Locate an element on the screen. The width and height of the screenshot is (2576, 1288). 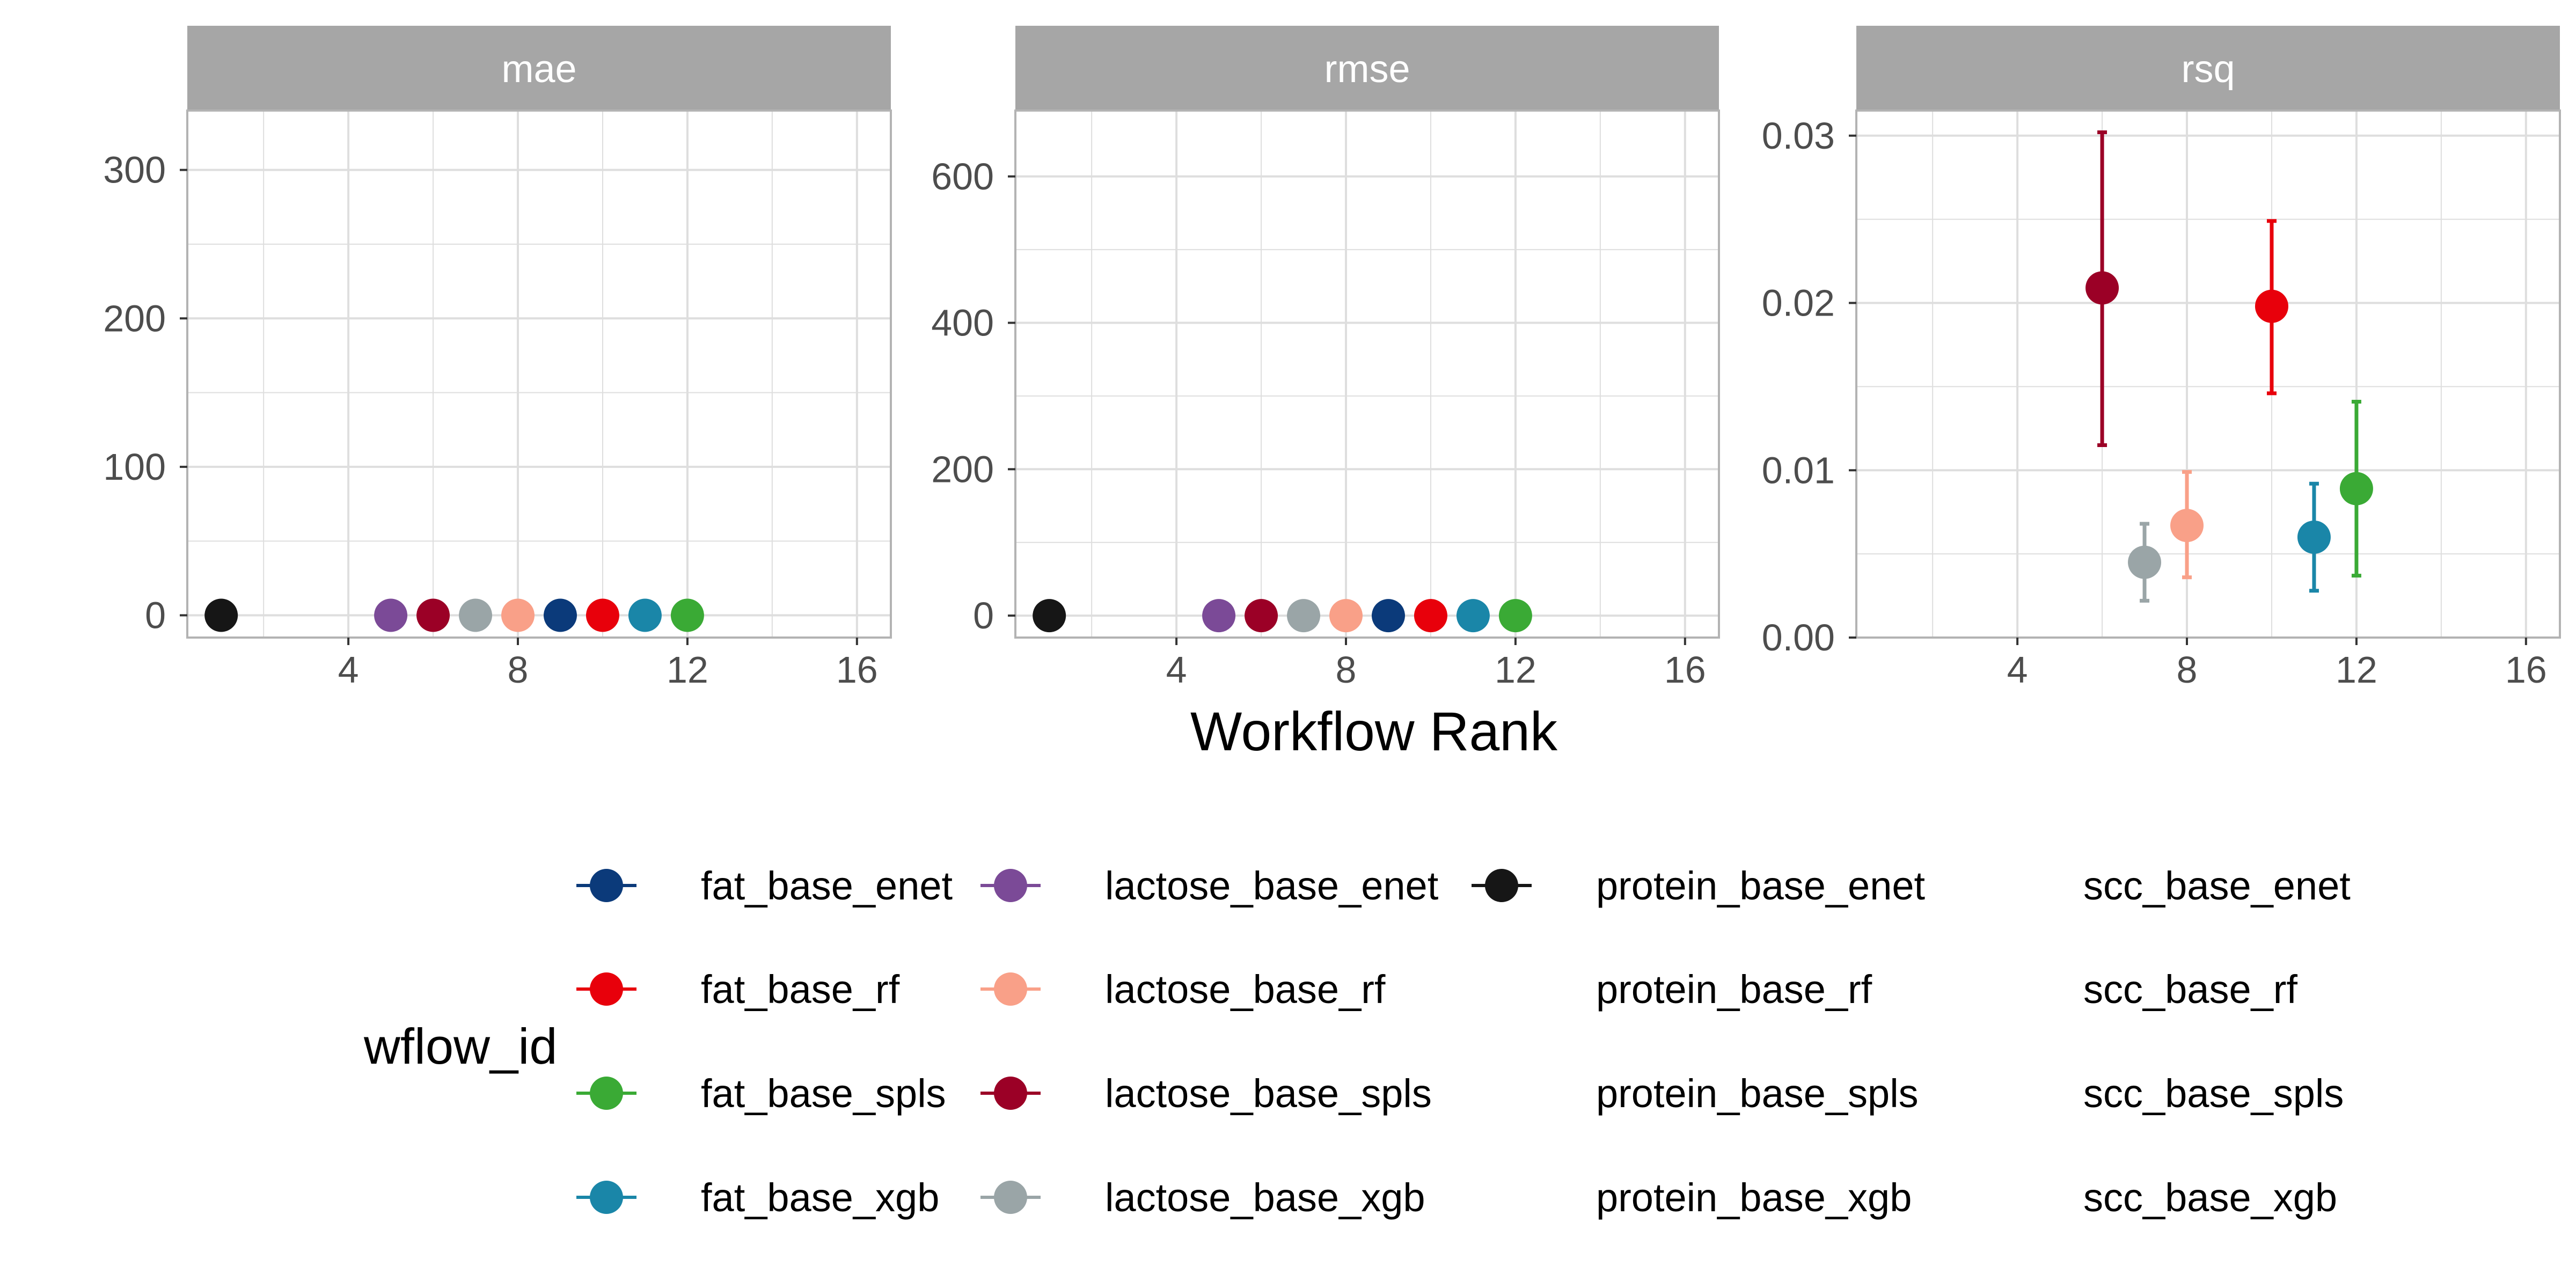
facet-strip-label: rmse is located at coordinates (1367, 69).